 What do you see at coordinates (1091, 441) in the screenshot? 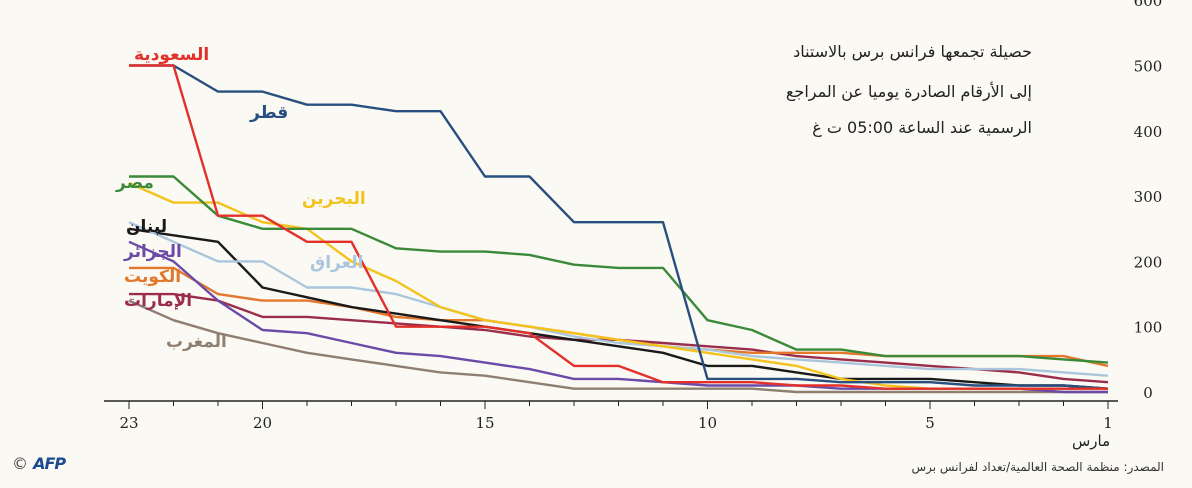
I see `x-axis-unit-label: مارس` at bounding box center [1091, 441].